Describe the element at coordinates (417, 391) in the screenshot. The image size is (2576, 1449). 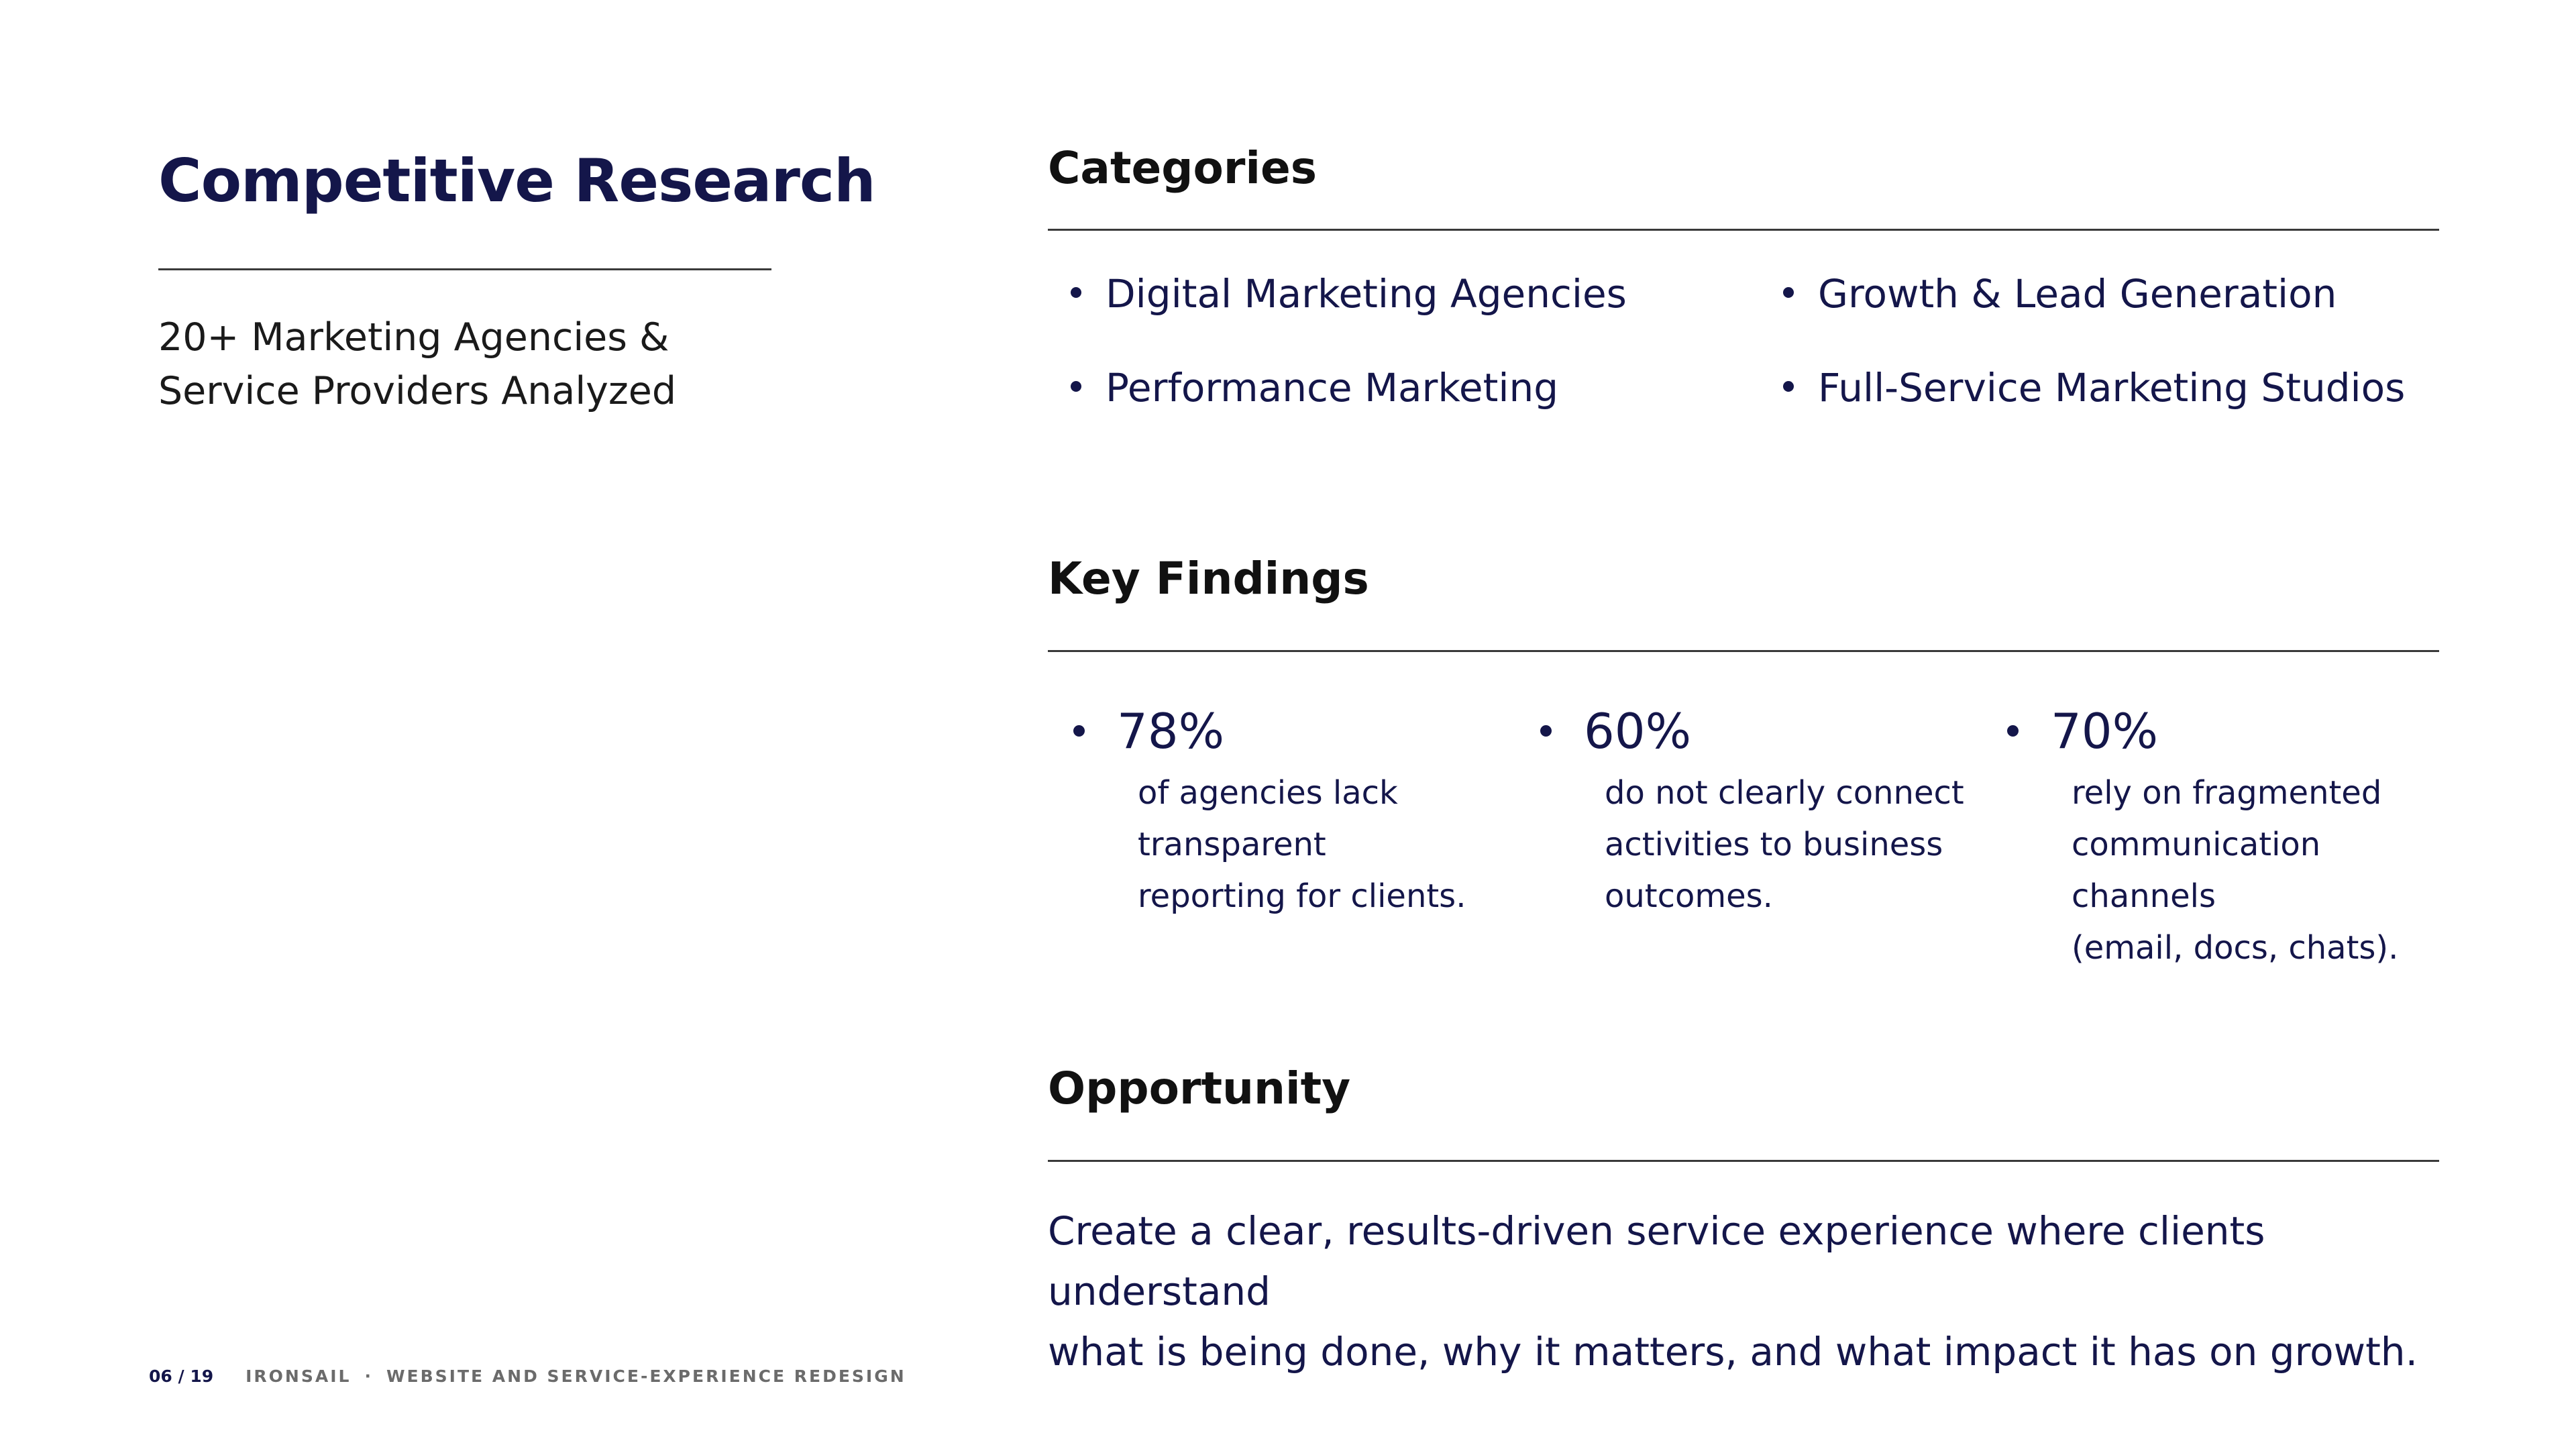
I see `subtitle-line: Service Providers Analyzed` at that location.